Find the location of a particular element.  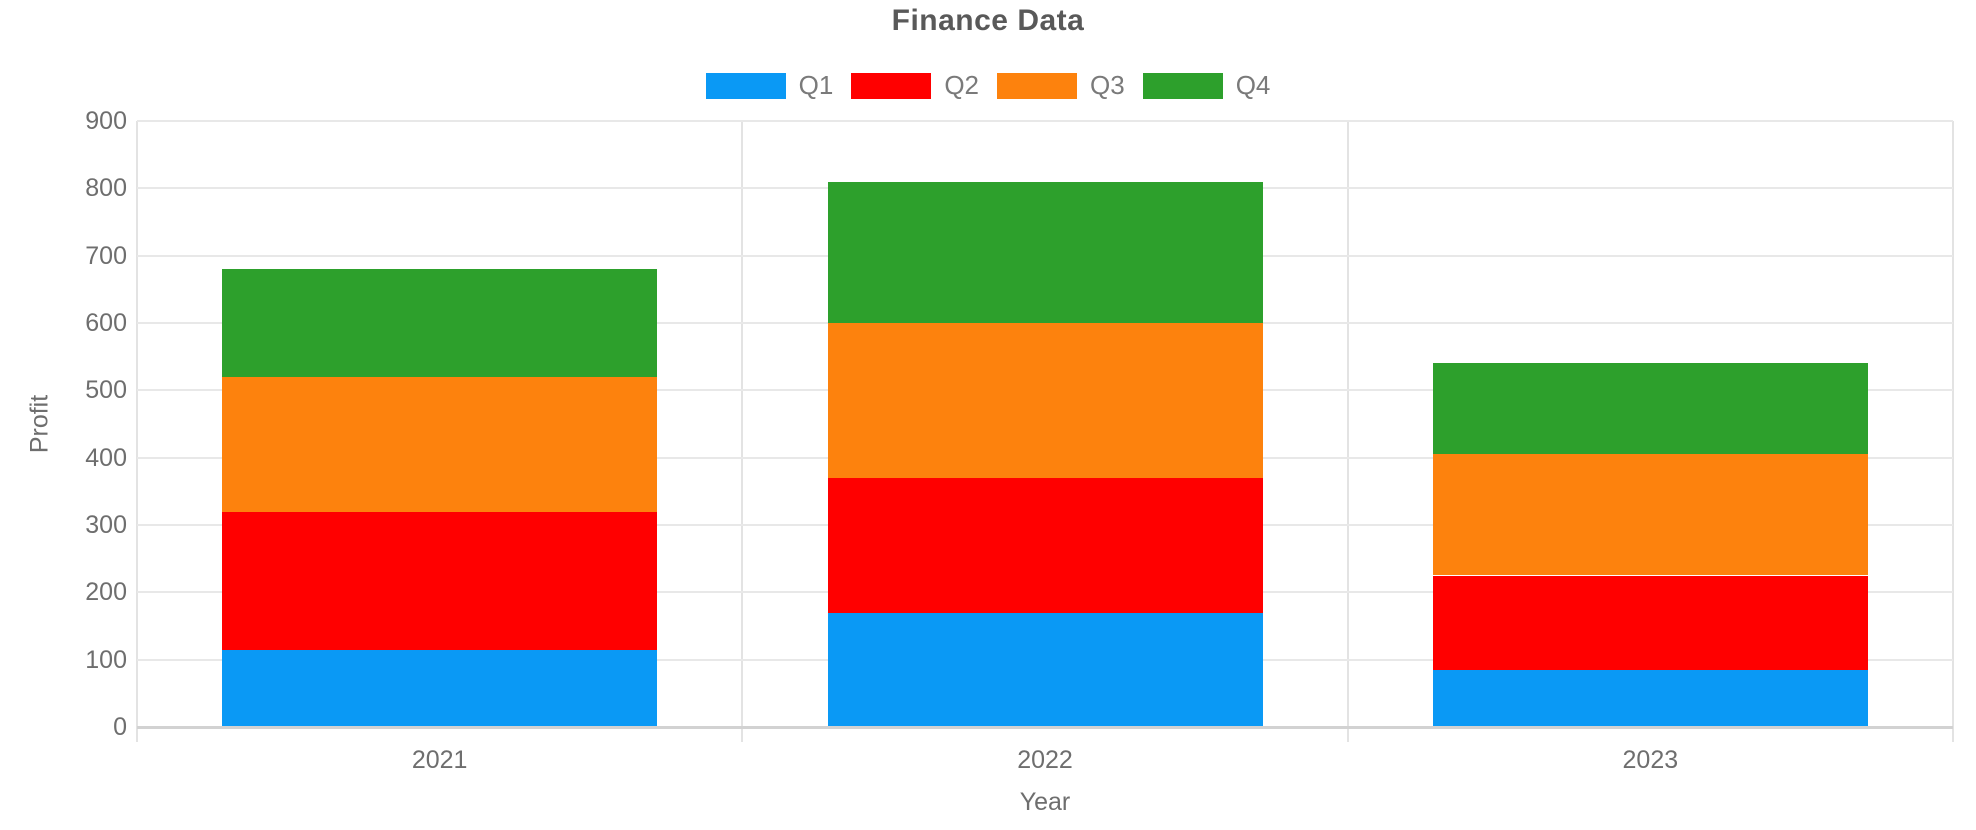

legend-swatch-q4 is located at coordinates (1182, 85).